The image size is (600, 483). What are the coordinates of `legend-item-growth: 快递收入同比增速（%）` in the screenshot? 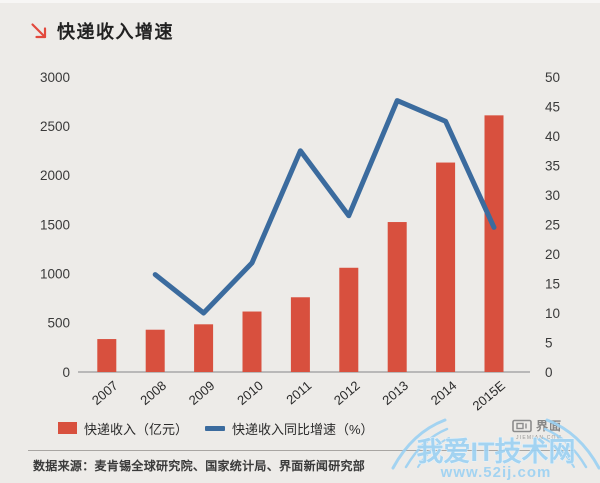 It's located at (289, 428).